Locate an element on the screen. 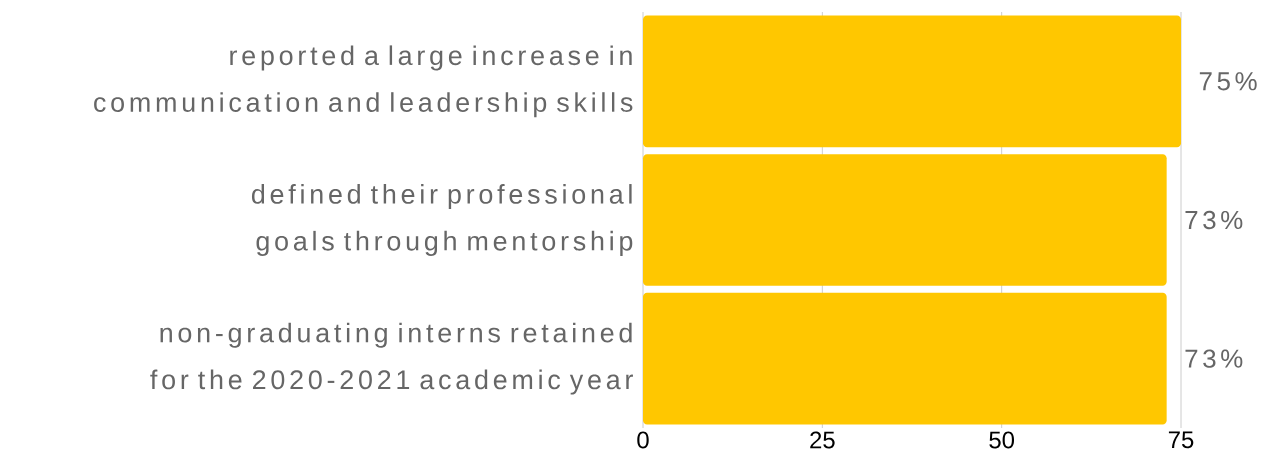 This screenshot has width=1278, height=458. y-tick-label: reported a large increase in communication and leadership skills is located at coordinates (363, 81).